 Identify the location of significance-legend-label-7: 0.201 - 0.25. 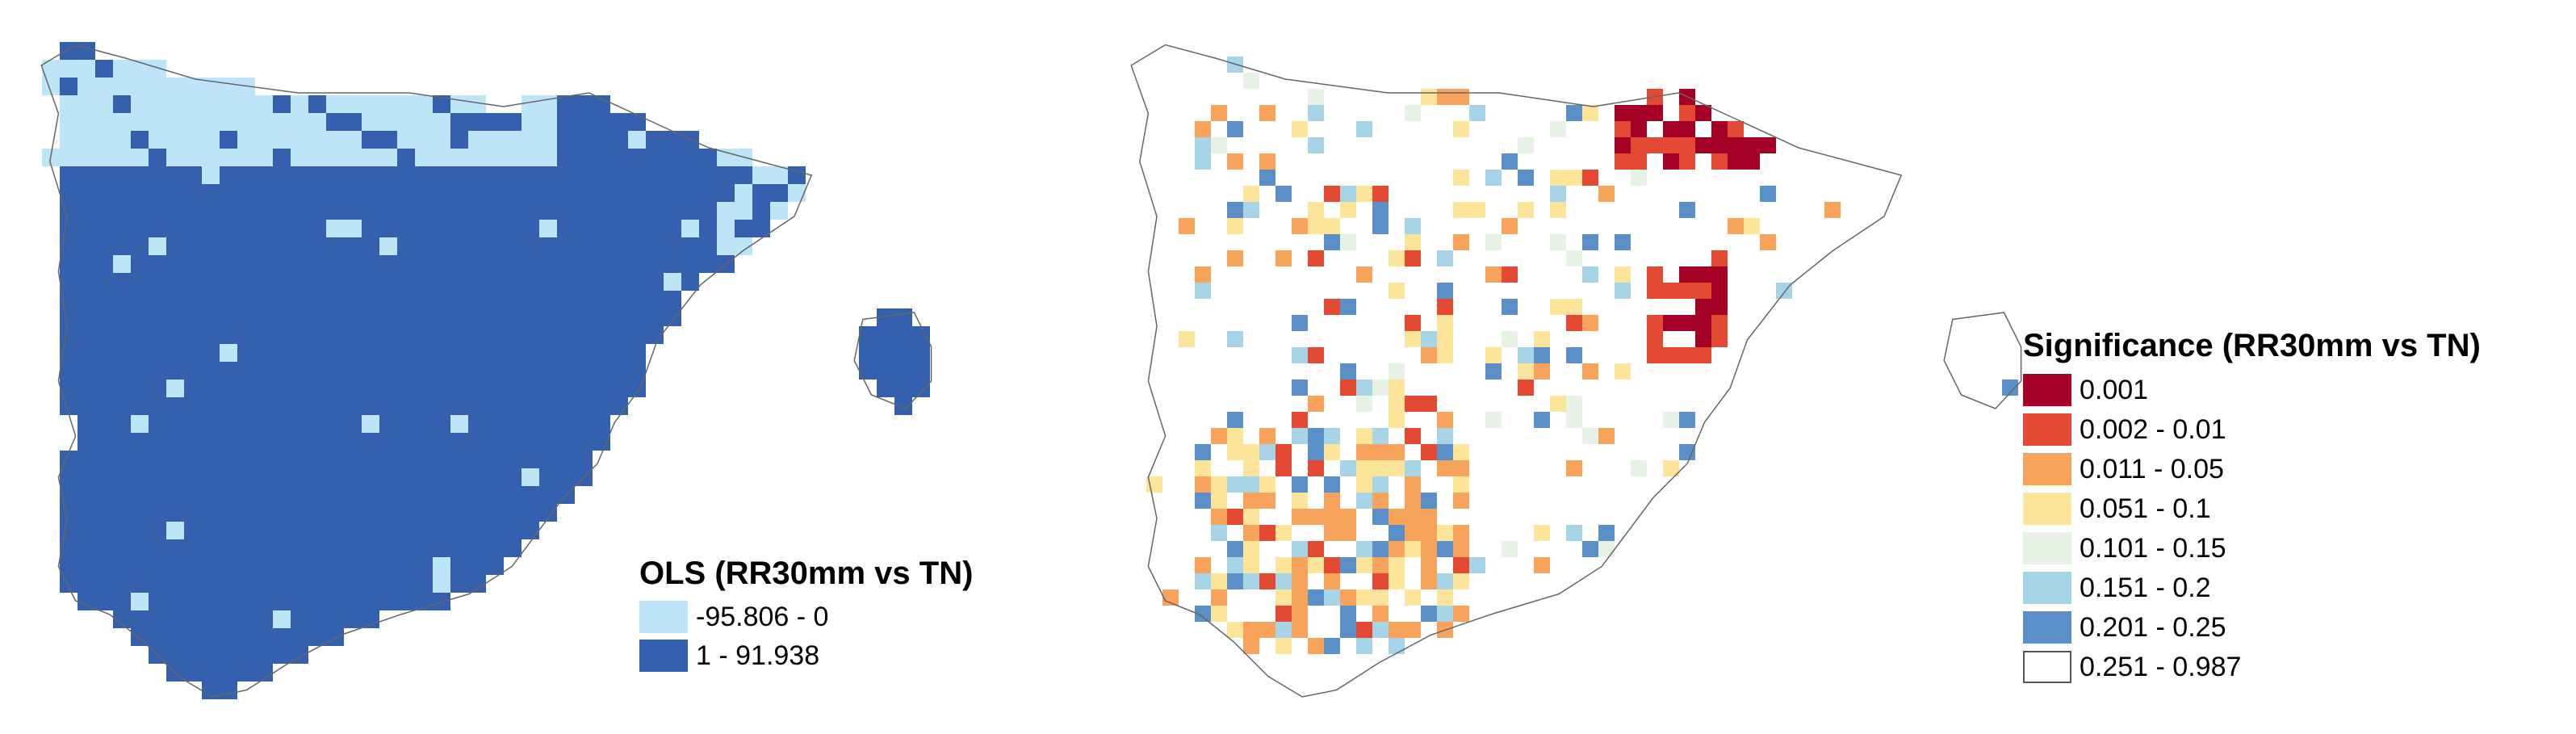
(2153, 627).